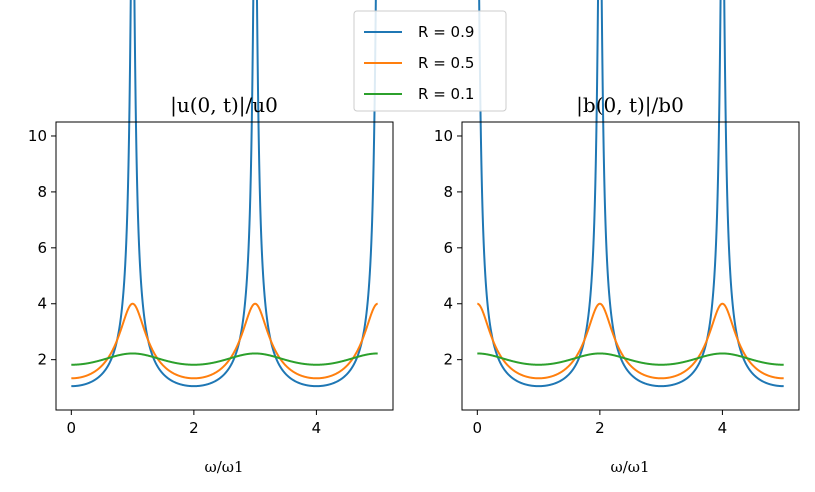 This screenshot has width=815, height=492. Describe the element at coordinates (42, 360) in the screenshot. I see `left-y-tick-label: 2` at that location.